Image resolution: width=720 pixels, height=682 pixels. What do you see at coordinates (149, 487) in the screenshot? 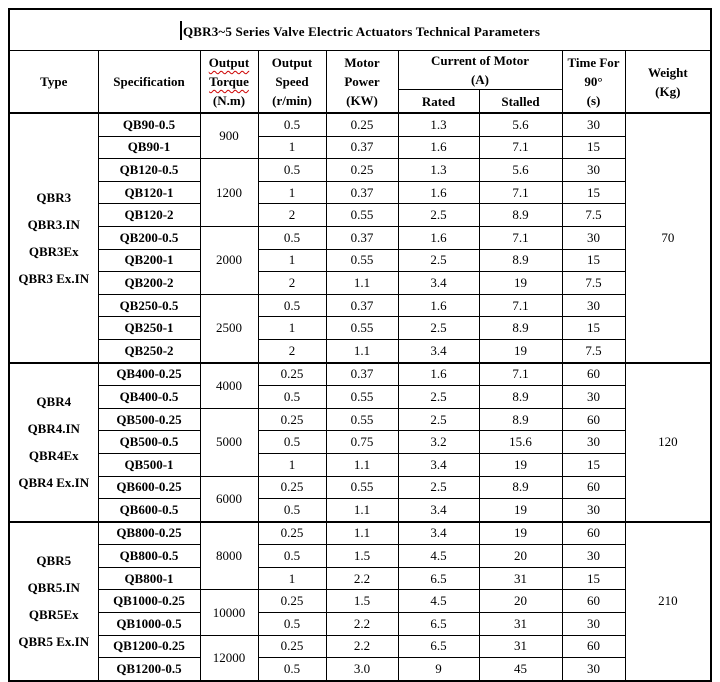
I see `spec-cell: QB600-0.25` at bounding box center [149, 487].